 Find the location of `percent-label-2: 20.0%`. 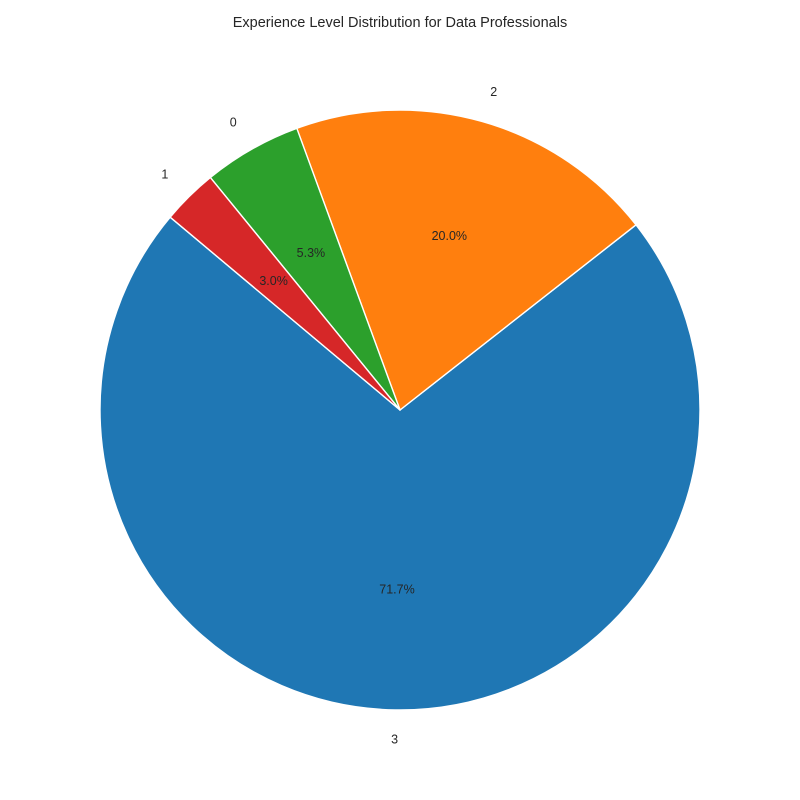

percent-label-2: 20.0% is located at coordinates (449, 236).